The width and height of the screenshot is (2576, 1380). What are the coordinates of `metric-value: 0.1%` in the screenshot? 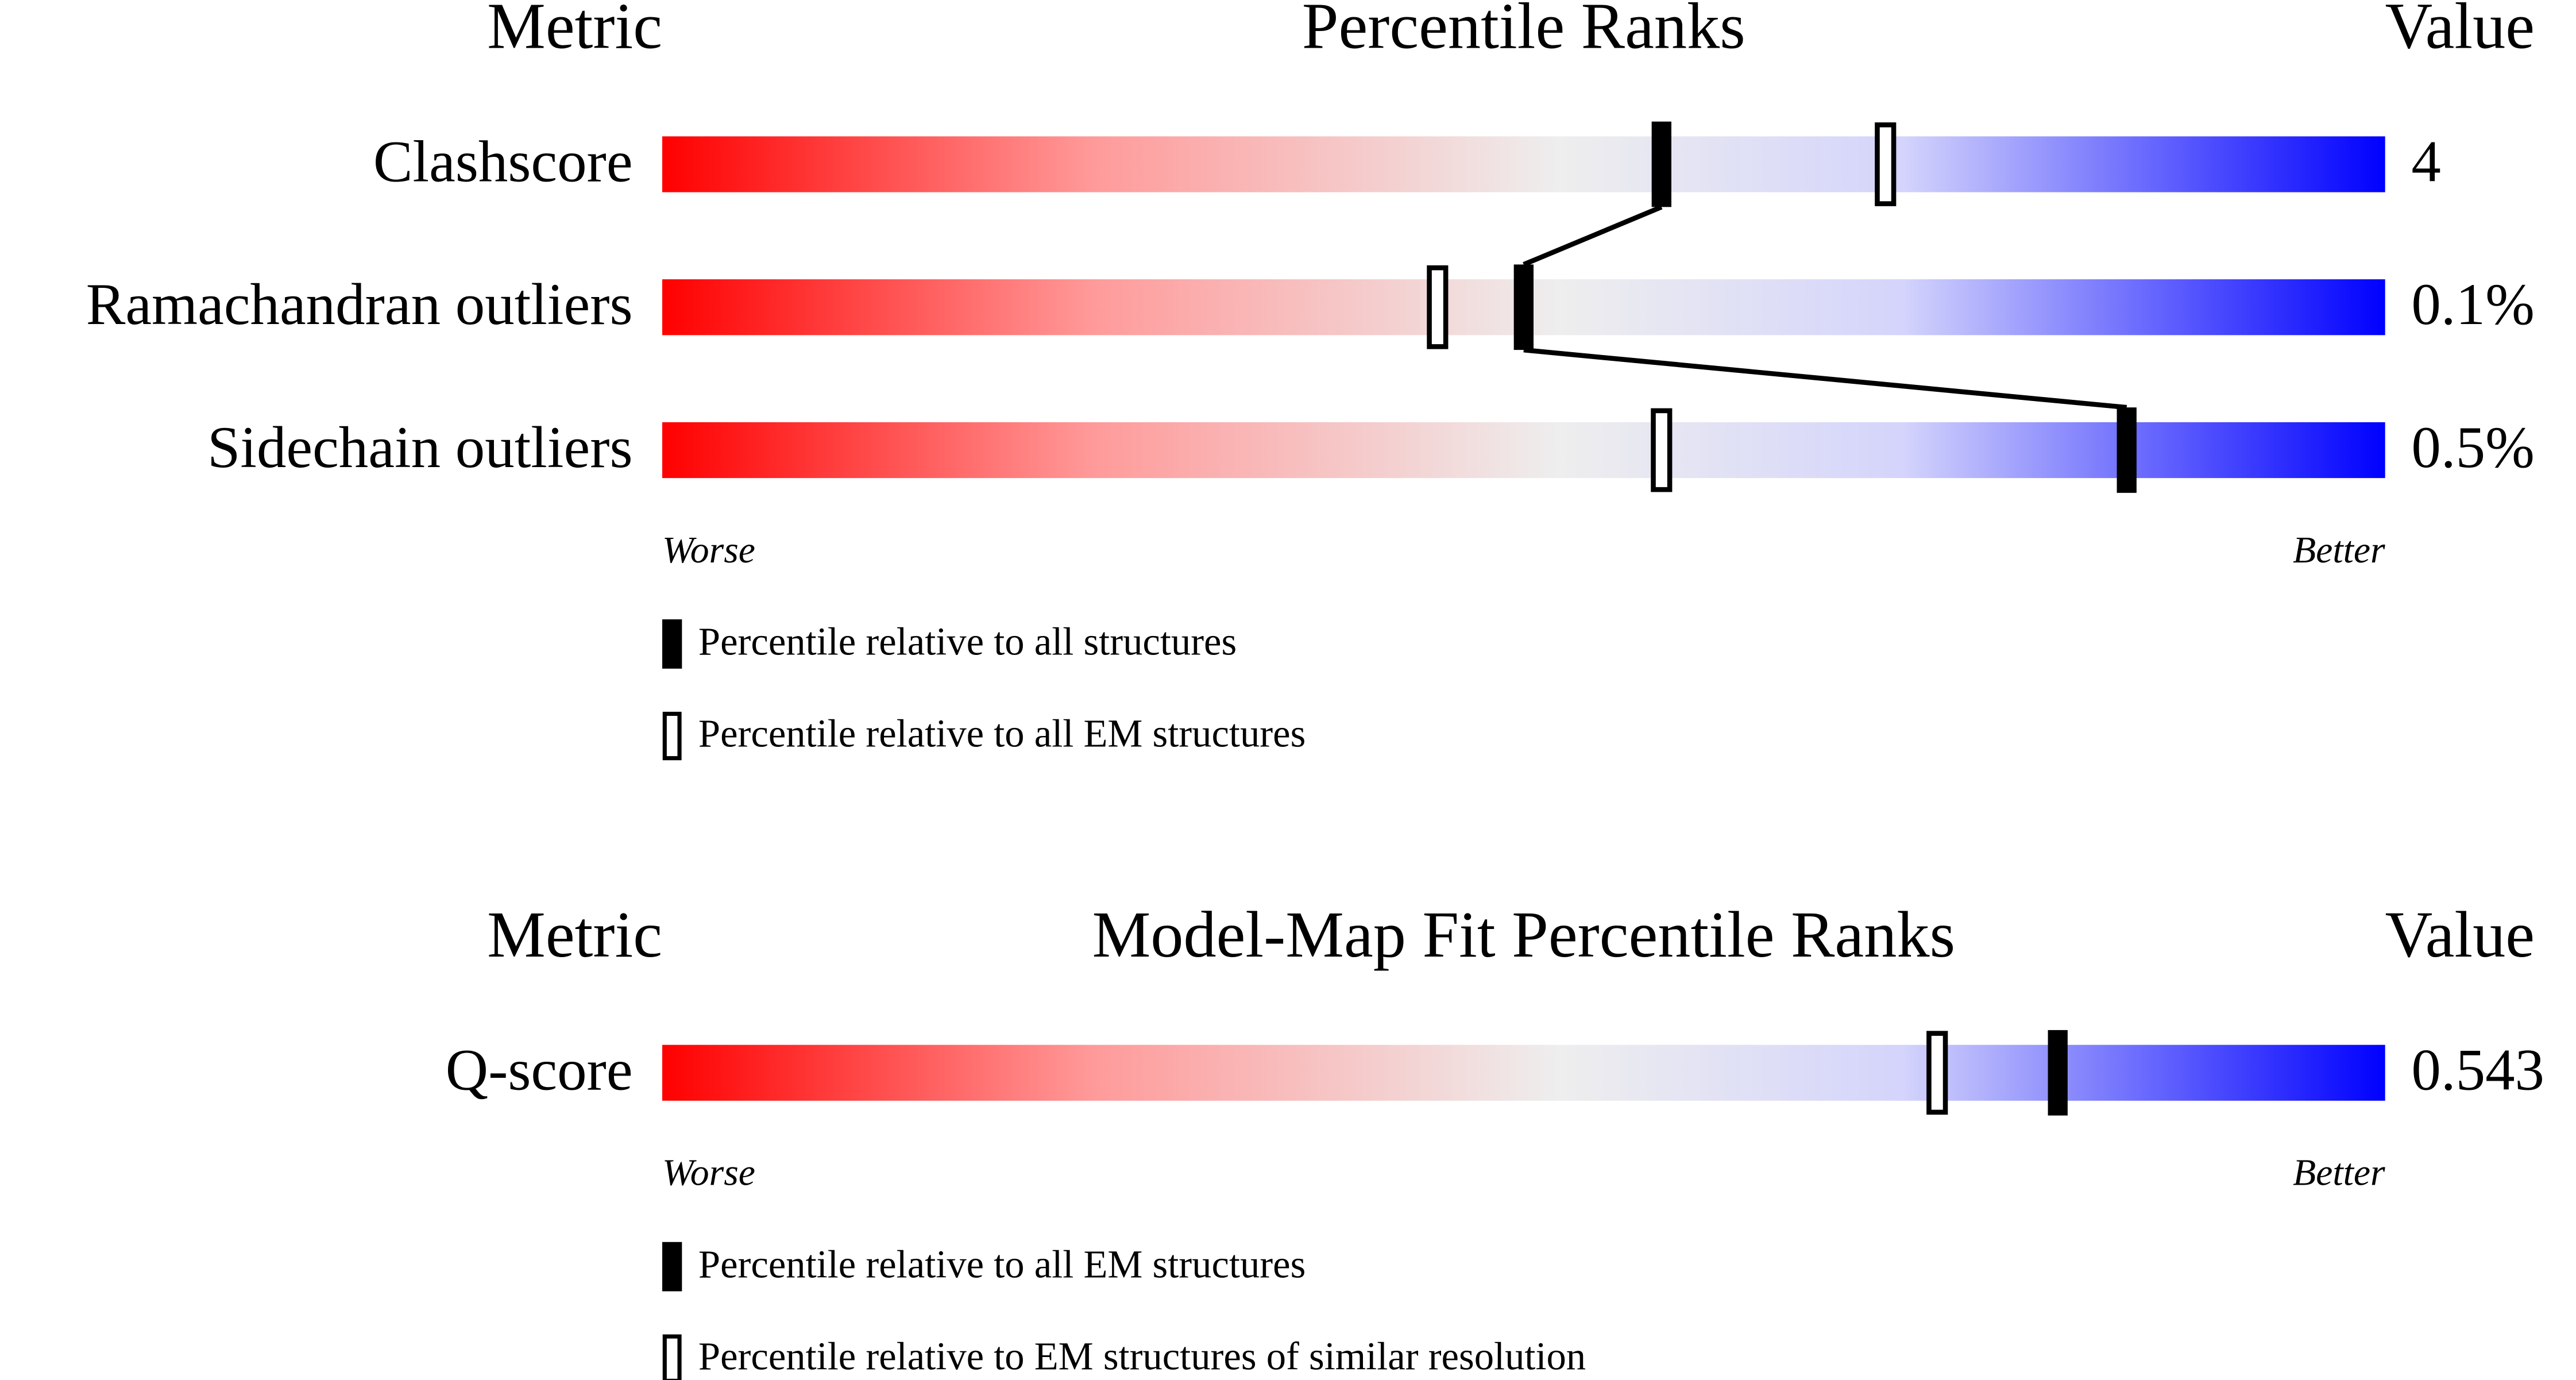 It's located at (2472, 304).